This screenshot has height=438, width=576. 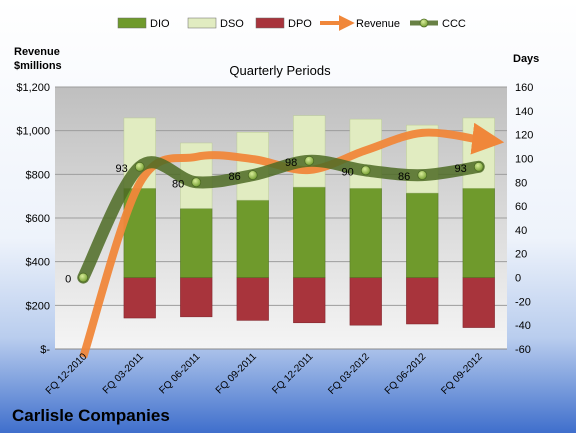 I want to click on right-tick-label: 40, so click(x=521, y=231).